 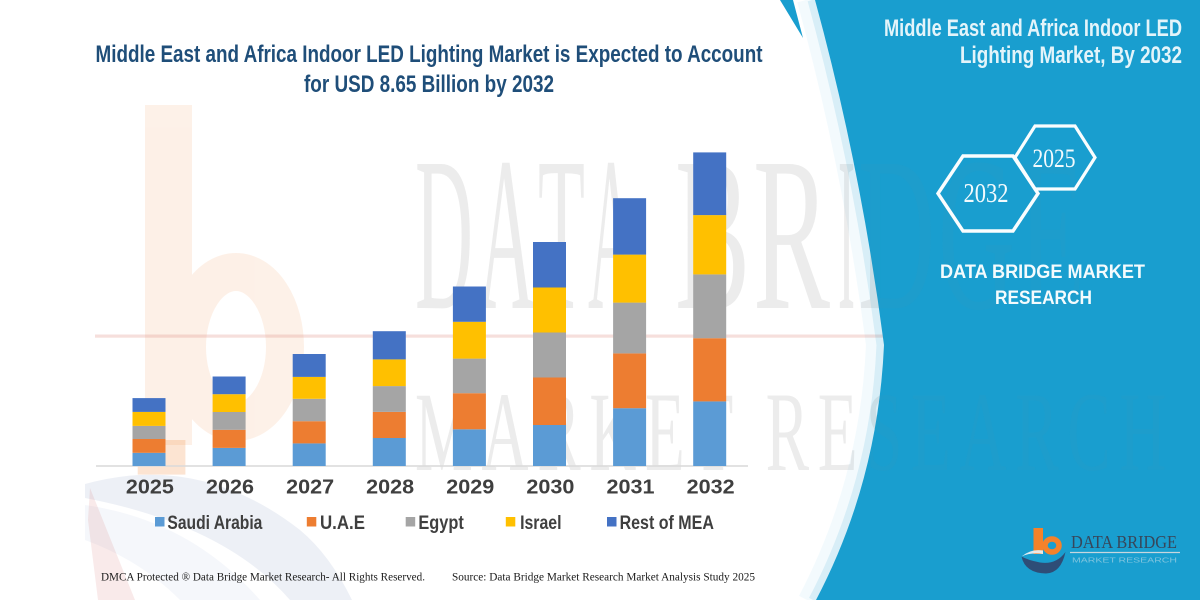 What do you see at coordinates (896, 234) in the screenshot?
I see `svg-text: D` at bounding box center [896, 234].